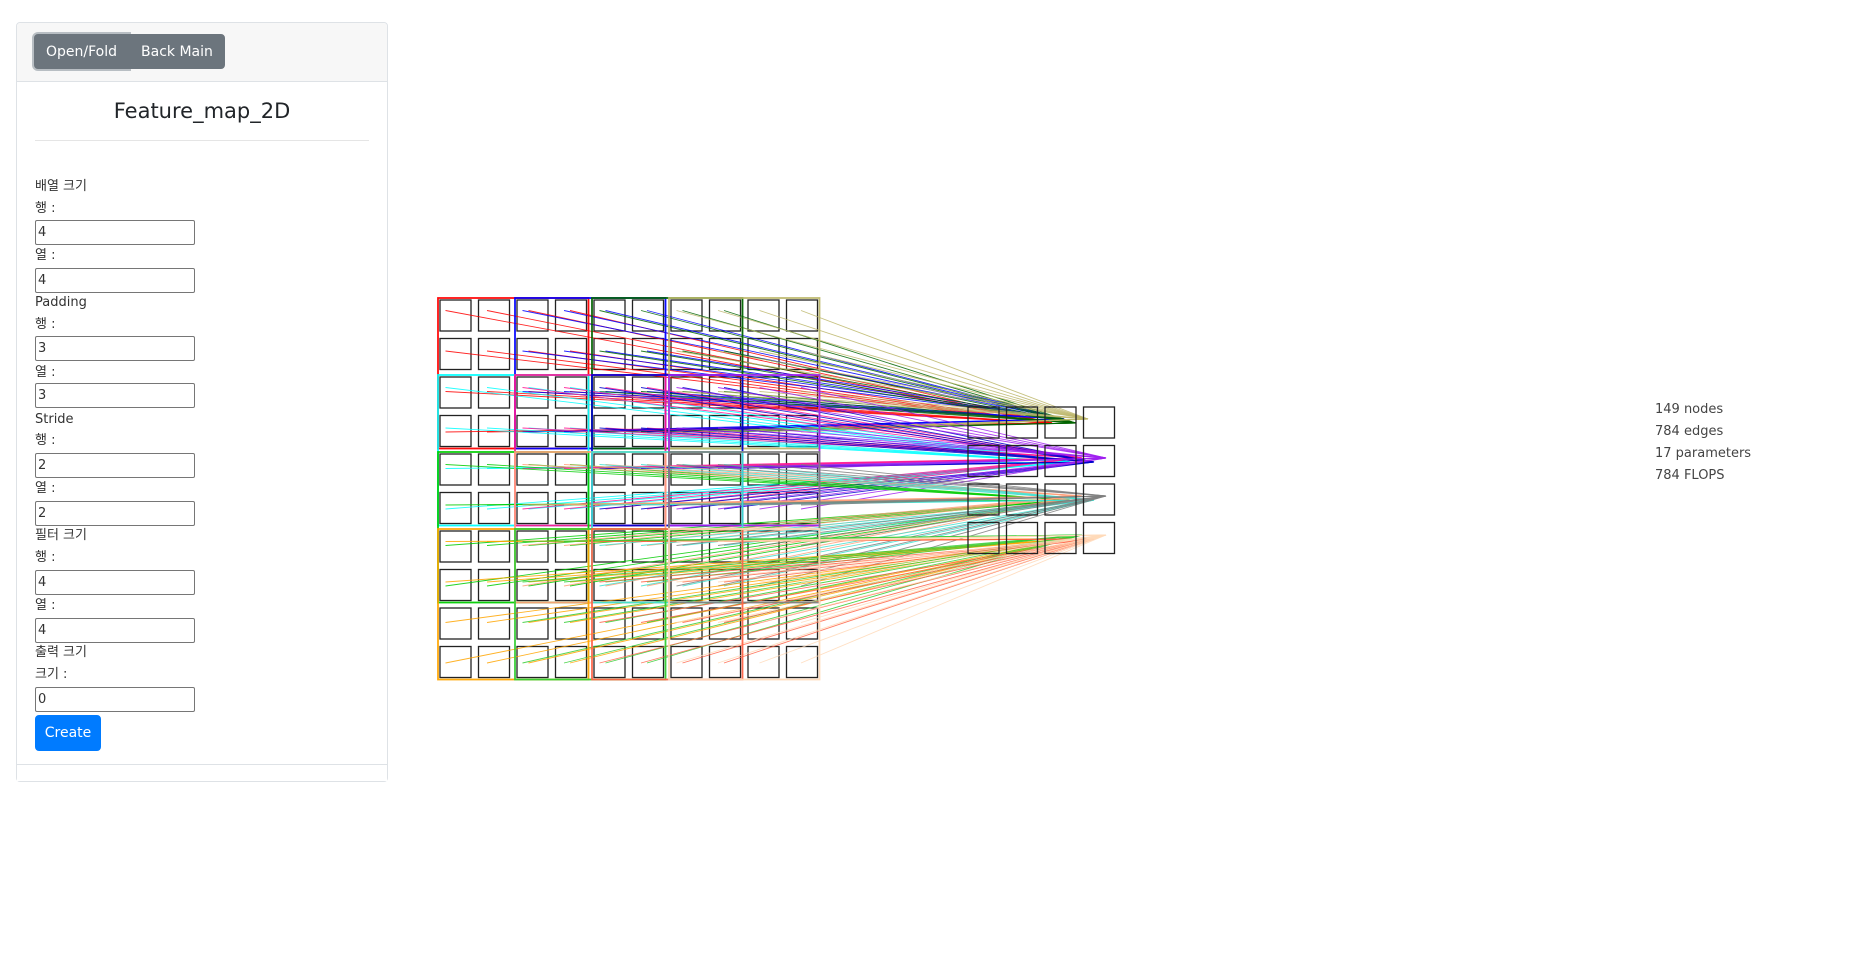 The width and height of the screenshot is (1859, 953). Describe the element at coordinates (115, 582) in the screenshot. I see `filter-row-input` at that location.